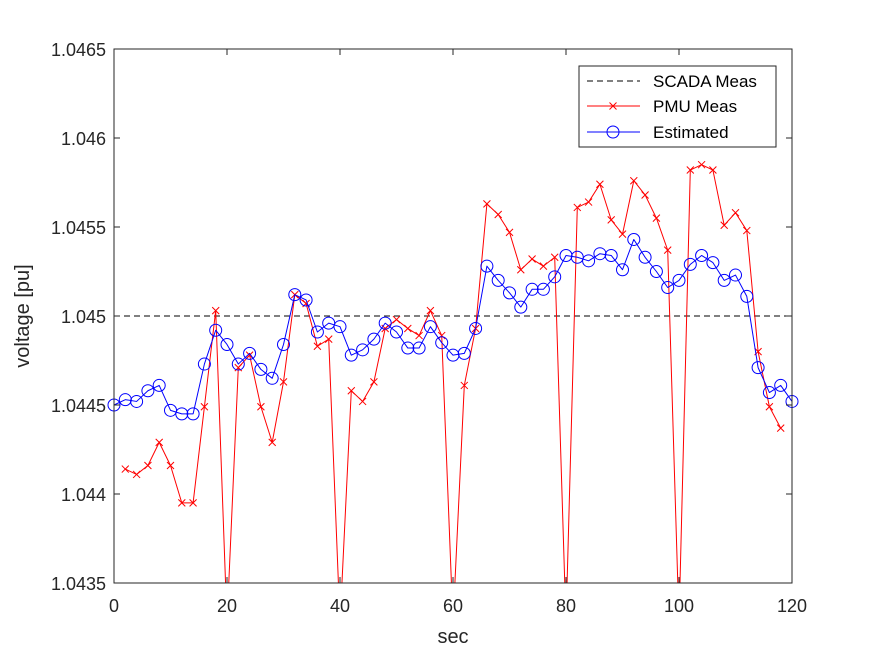  What do you see at coordinates (452, 637) in the screenshot?
I see `x-axis-label: sec` at bounding box center [452, 637].